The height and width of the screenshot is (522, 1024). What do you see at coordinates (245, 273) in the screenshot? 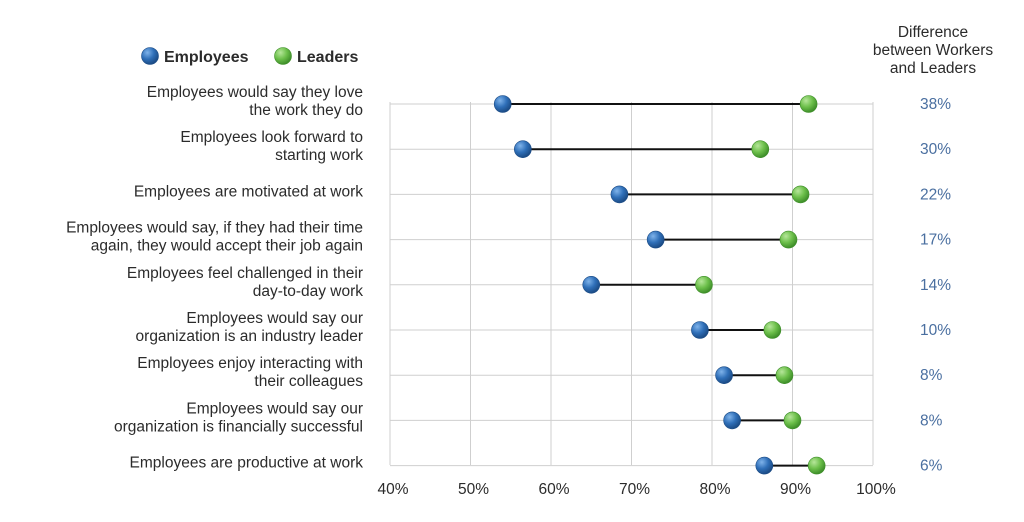
I see `category-label: Employees feel challenged in their` at bounding box center [245, 273].